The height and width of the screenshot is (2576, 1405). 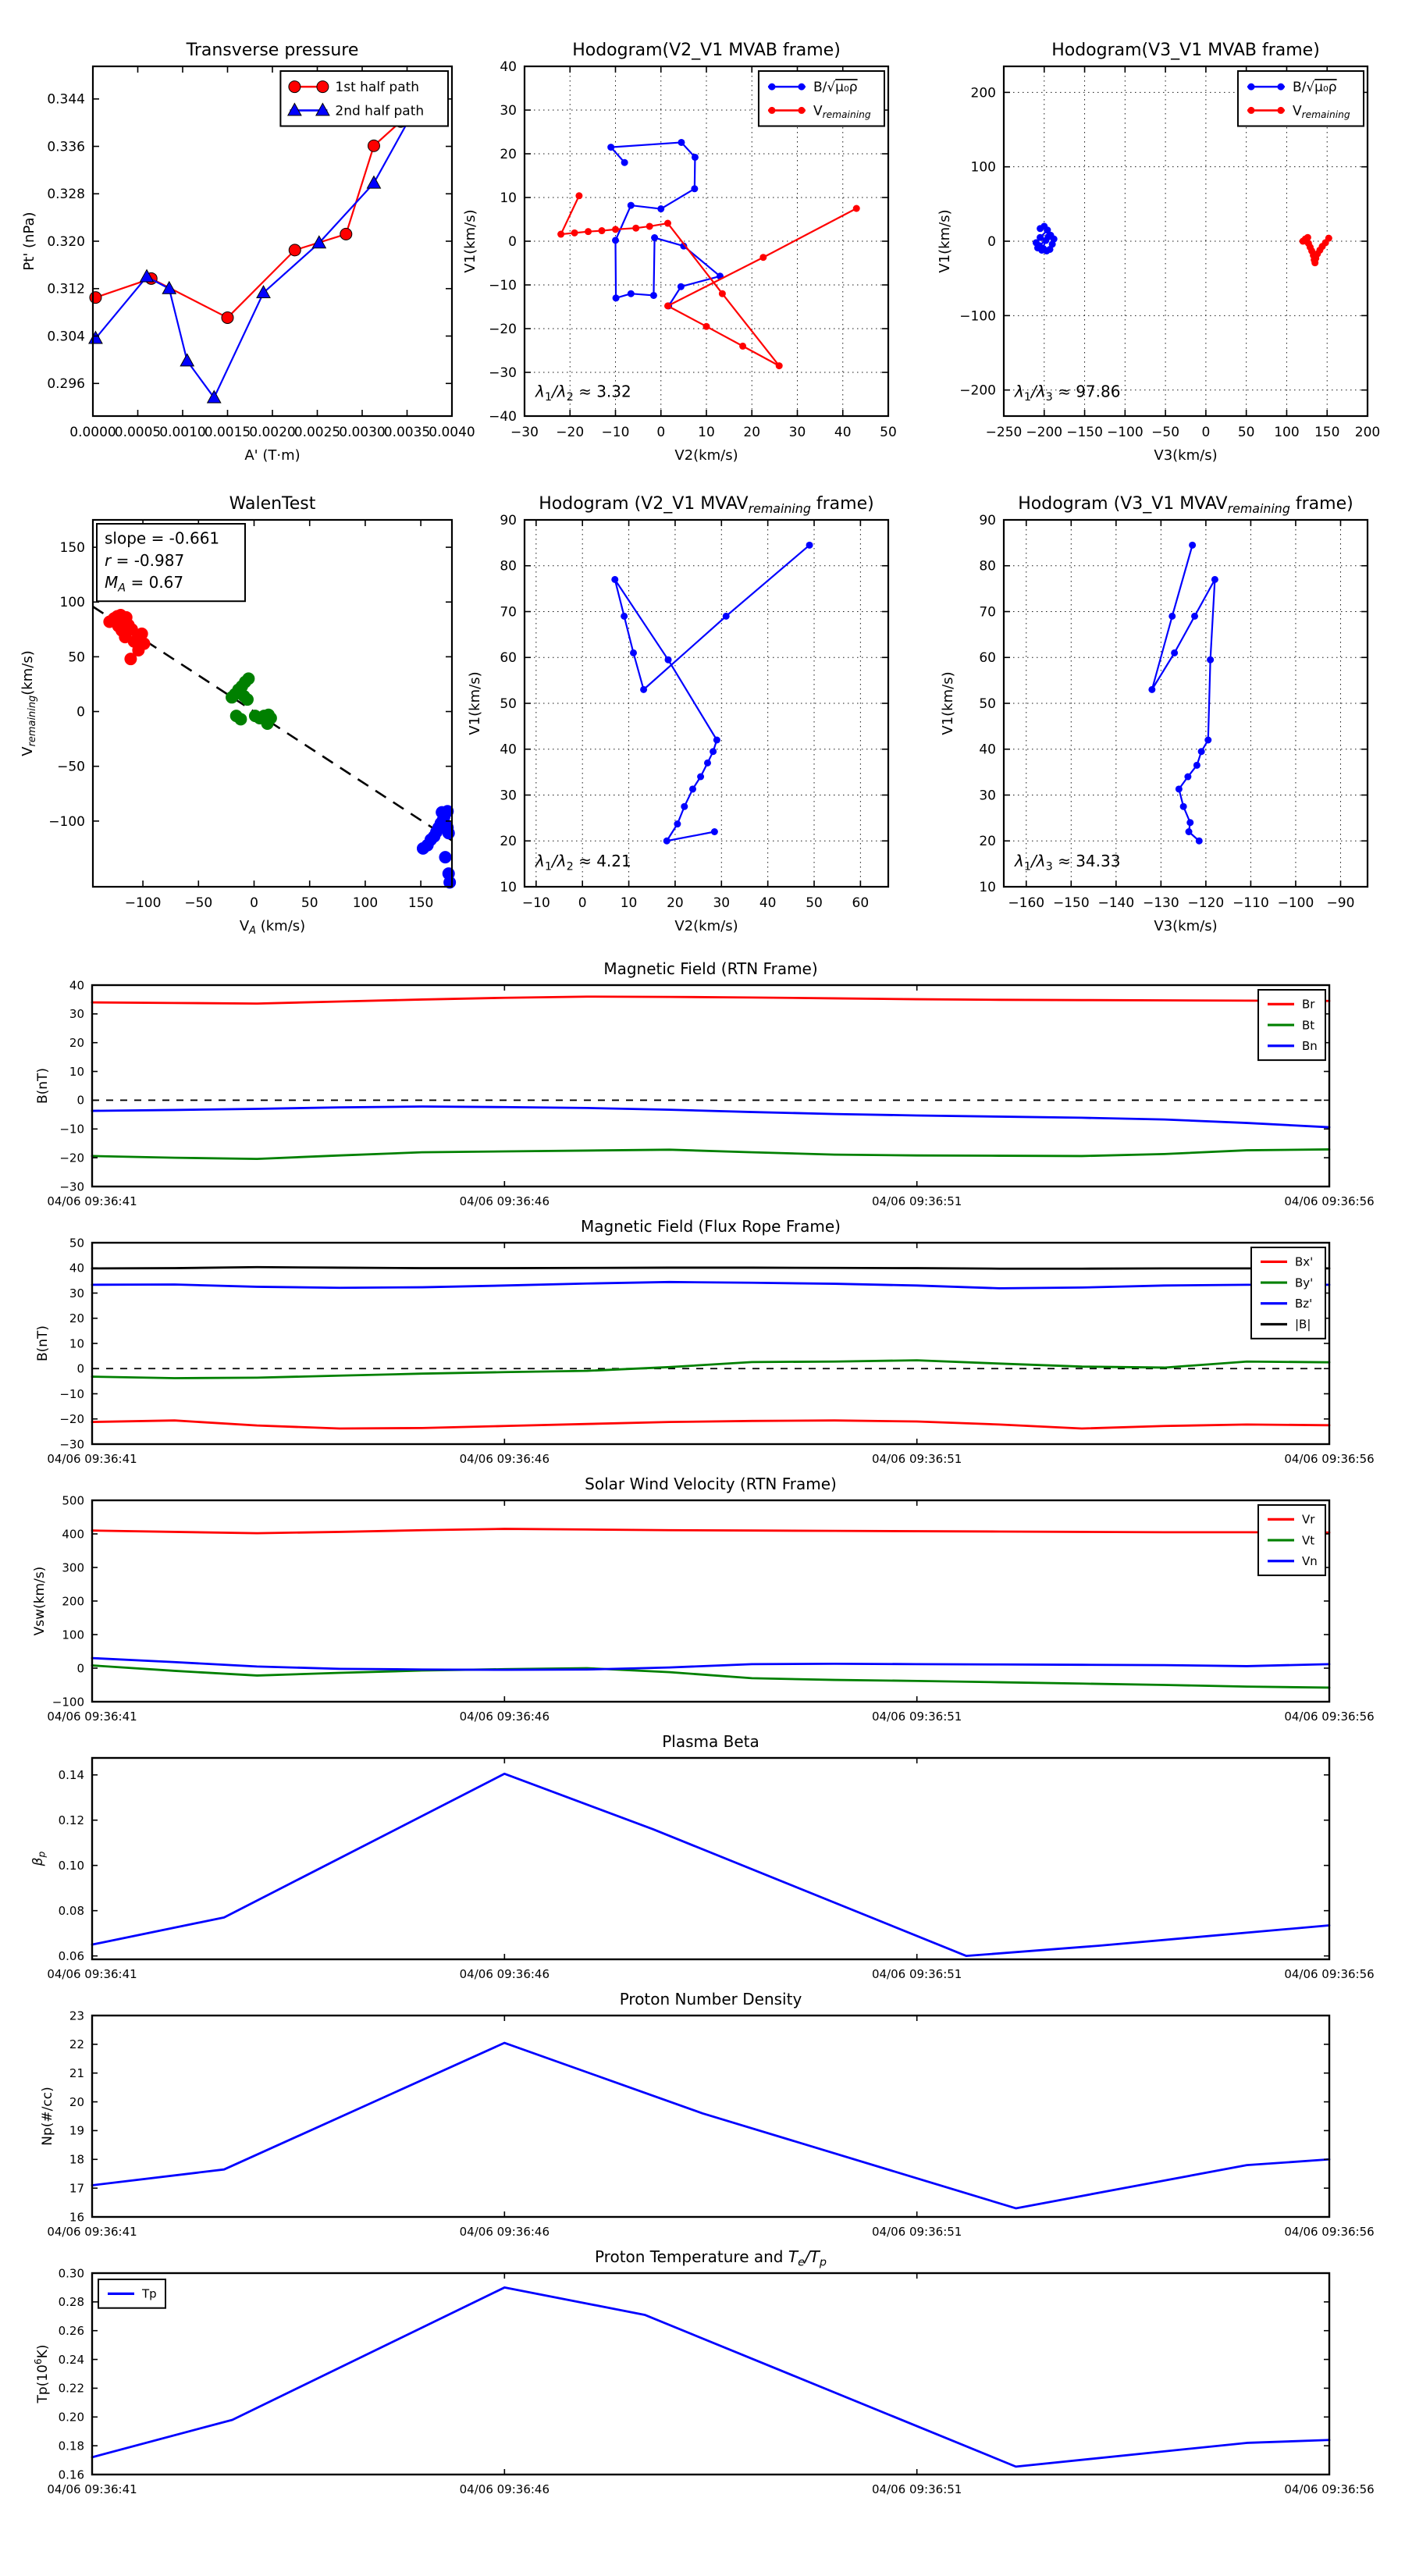 I want to click on y-tick-label: 21, so click(x=76, y=2073).